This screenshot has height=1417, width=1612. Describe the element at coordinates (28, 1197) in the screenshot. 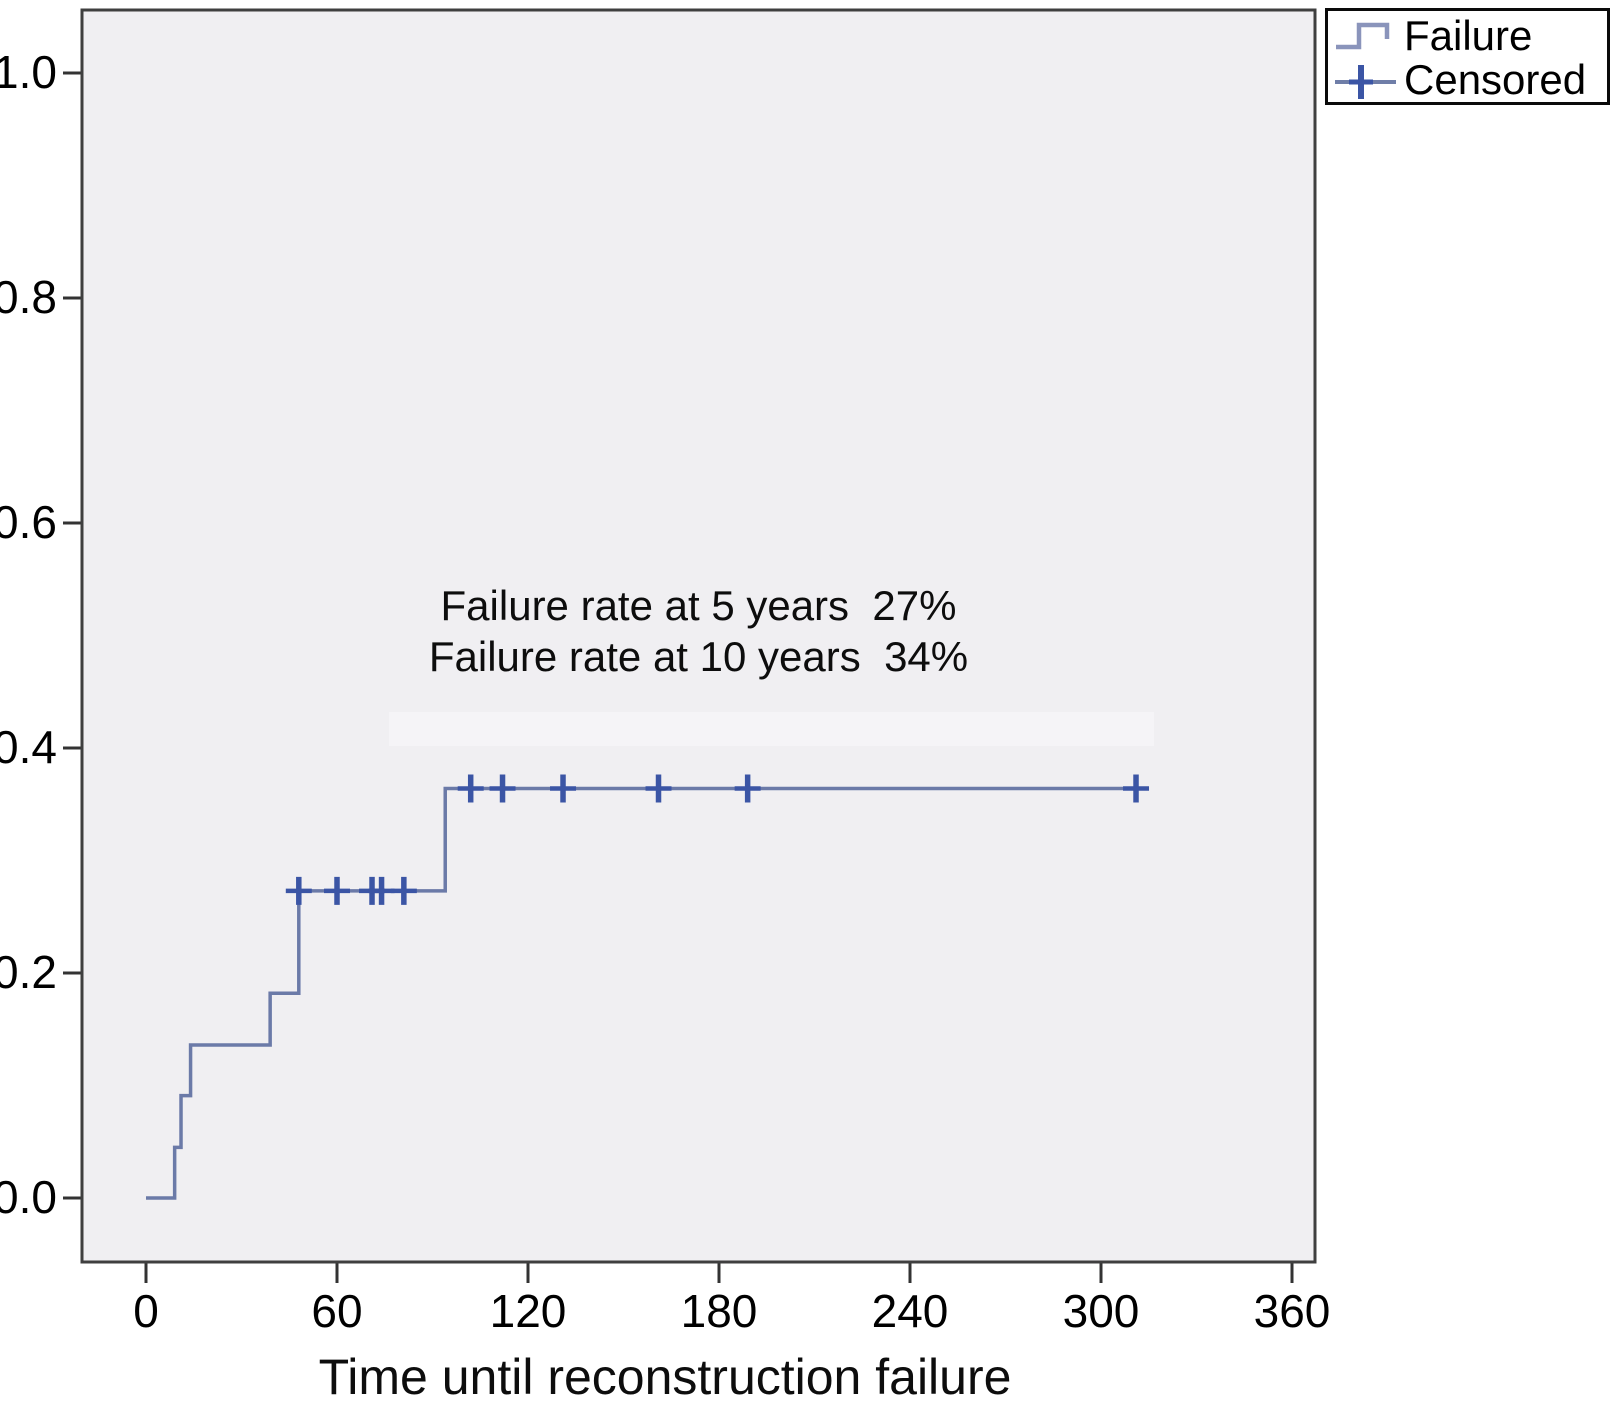

I see `y-tick-label: 0.0` at that location.